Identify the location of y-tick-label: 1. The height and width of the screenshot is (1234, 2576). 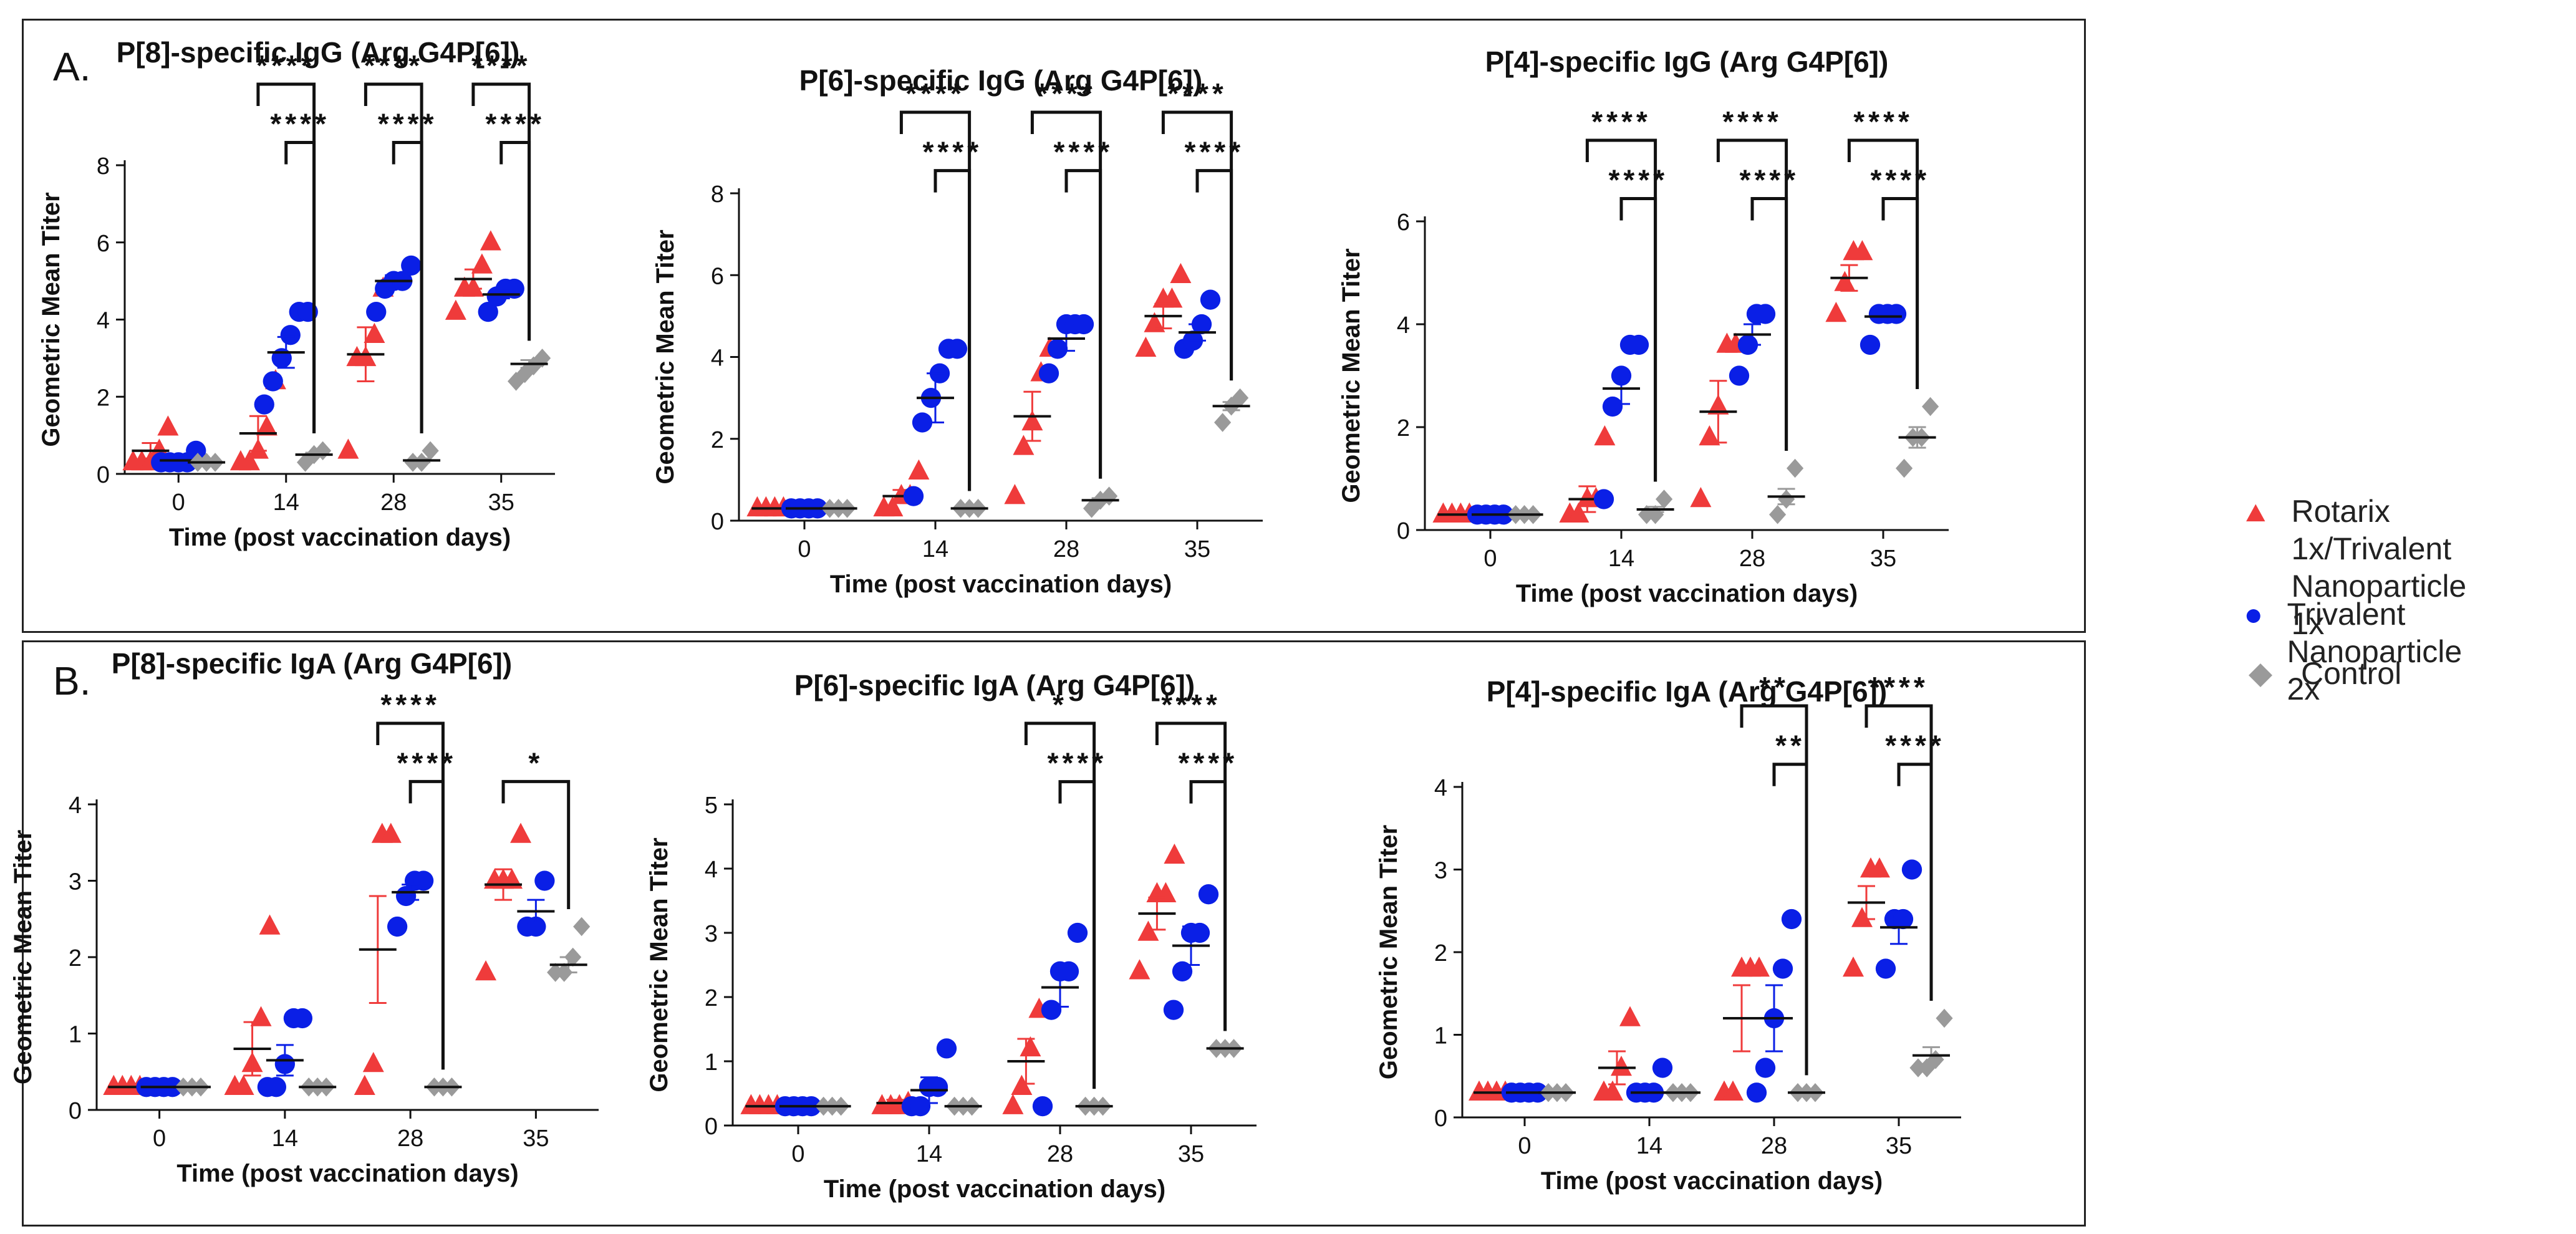
(711, 1063).